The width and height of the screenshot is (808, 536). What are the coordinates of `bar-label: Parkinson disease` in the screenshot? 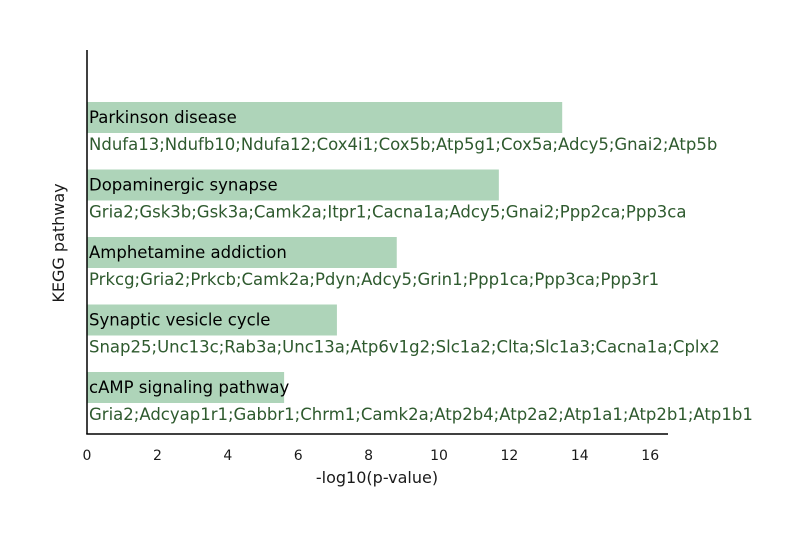 It's located at (163, 117).